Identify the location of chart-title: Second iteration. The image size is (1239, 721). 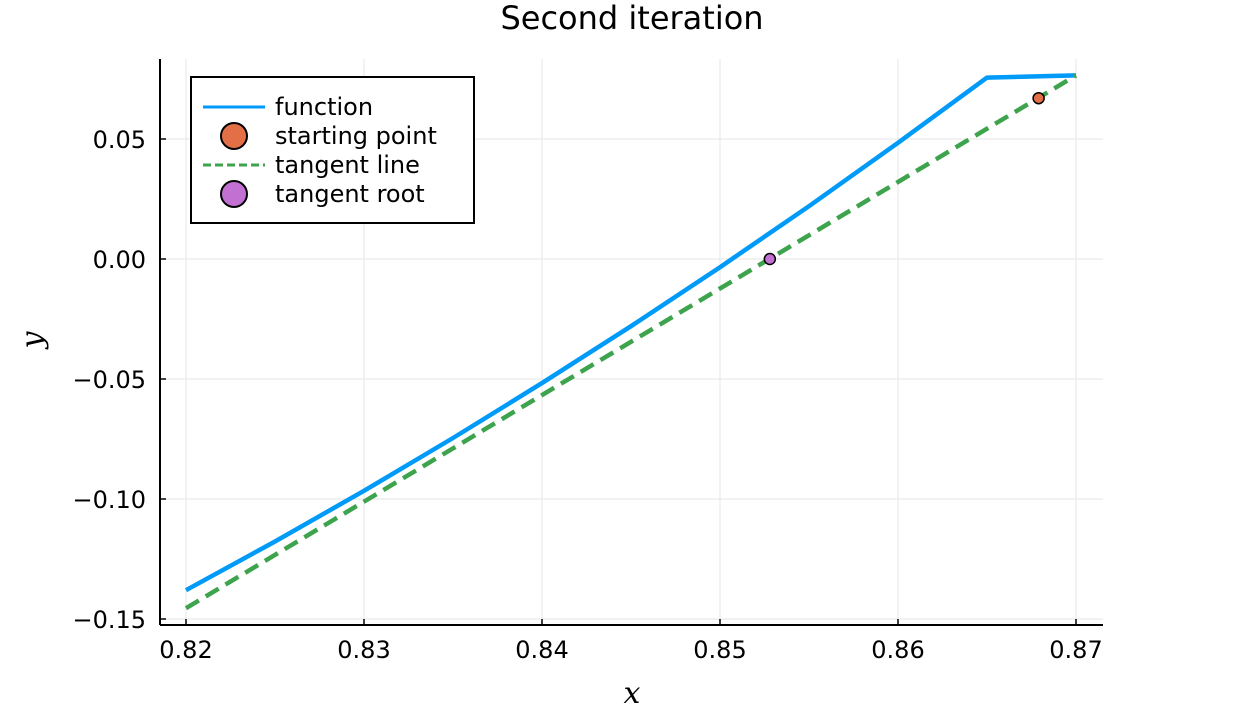
(631, 18).